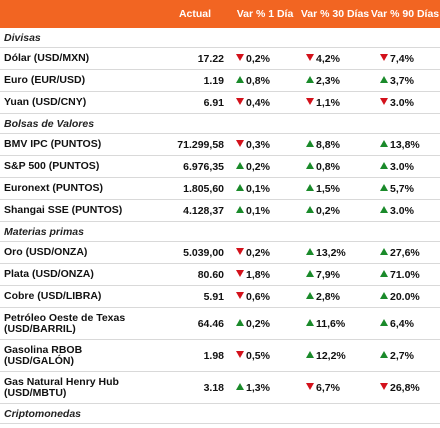 This screenshot has height=428, width=440. I want to click on table-row: Shangai SSE (PUNTOS) 4.128,37 0,1% 0,2% 3.0%, so click(220, 211).